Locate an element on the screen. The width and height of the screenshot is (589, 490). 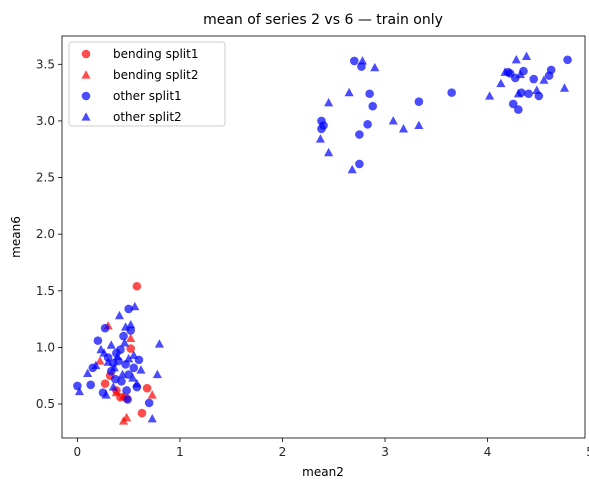
x-axis-ticks: 0 1 2 3 4 5 is located at coordinates (331, 448).